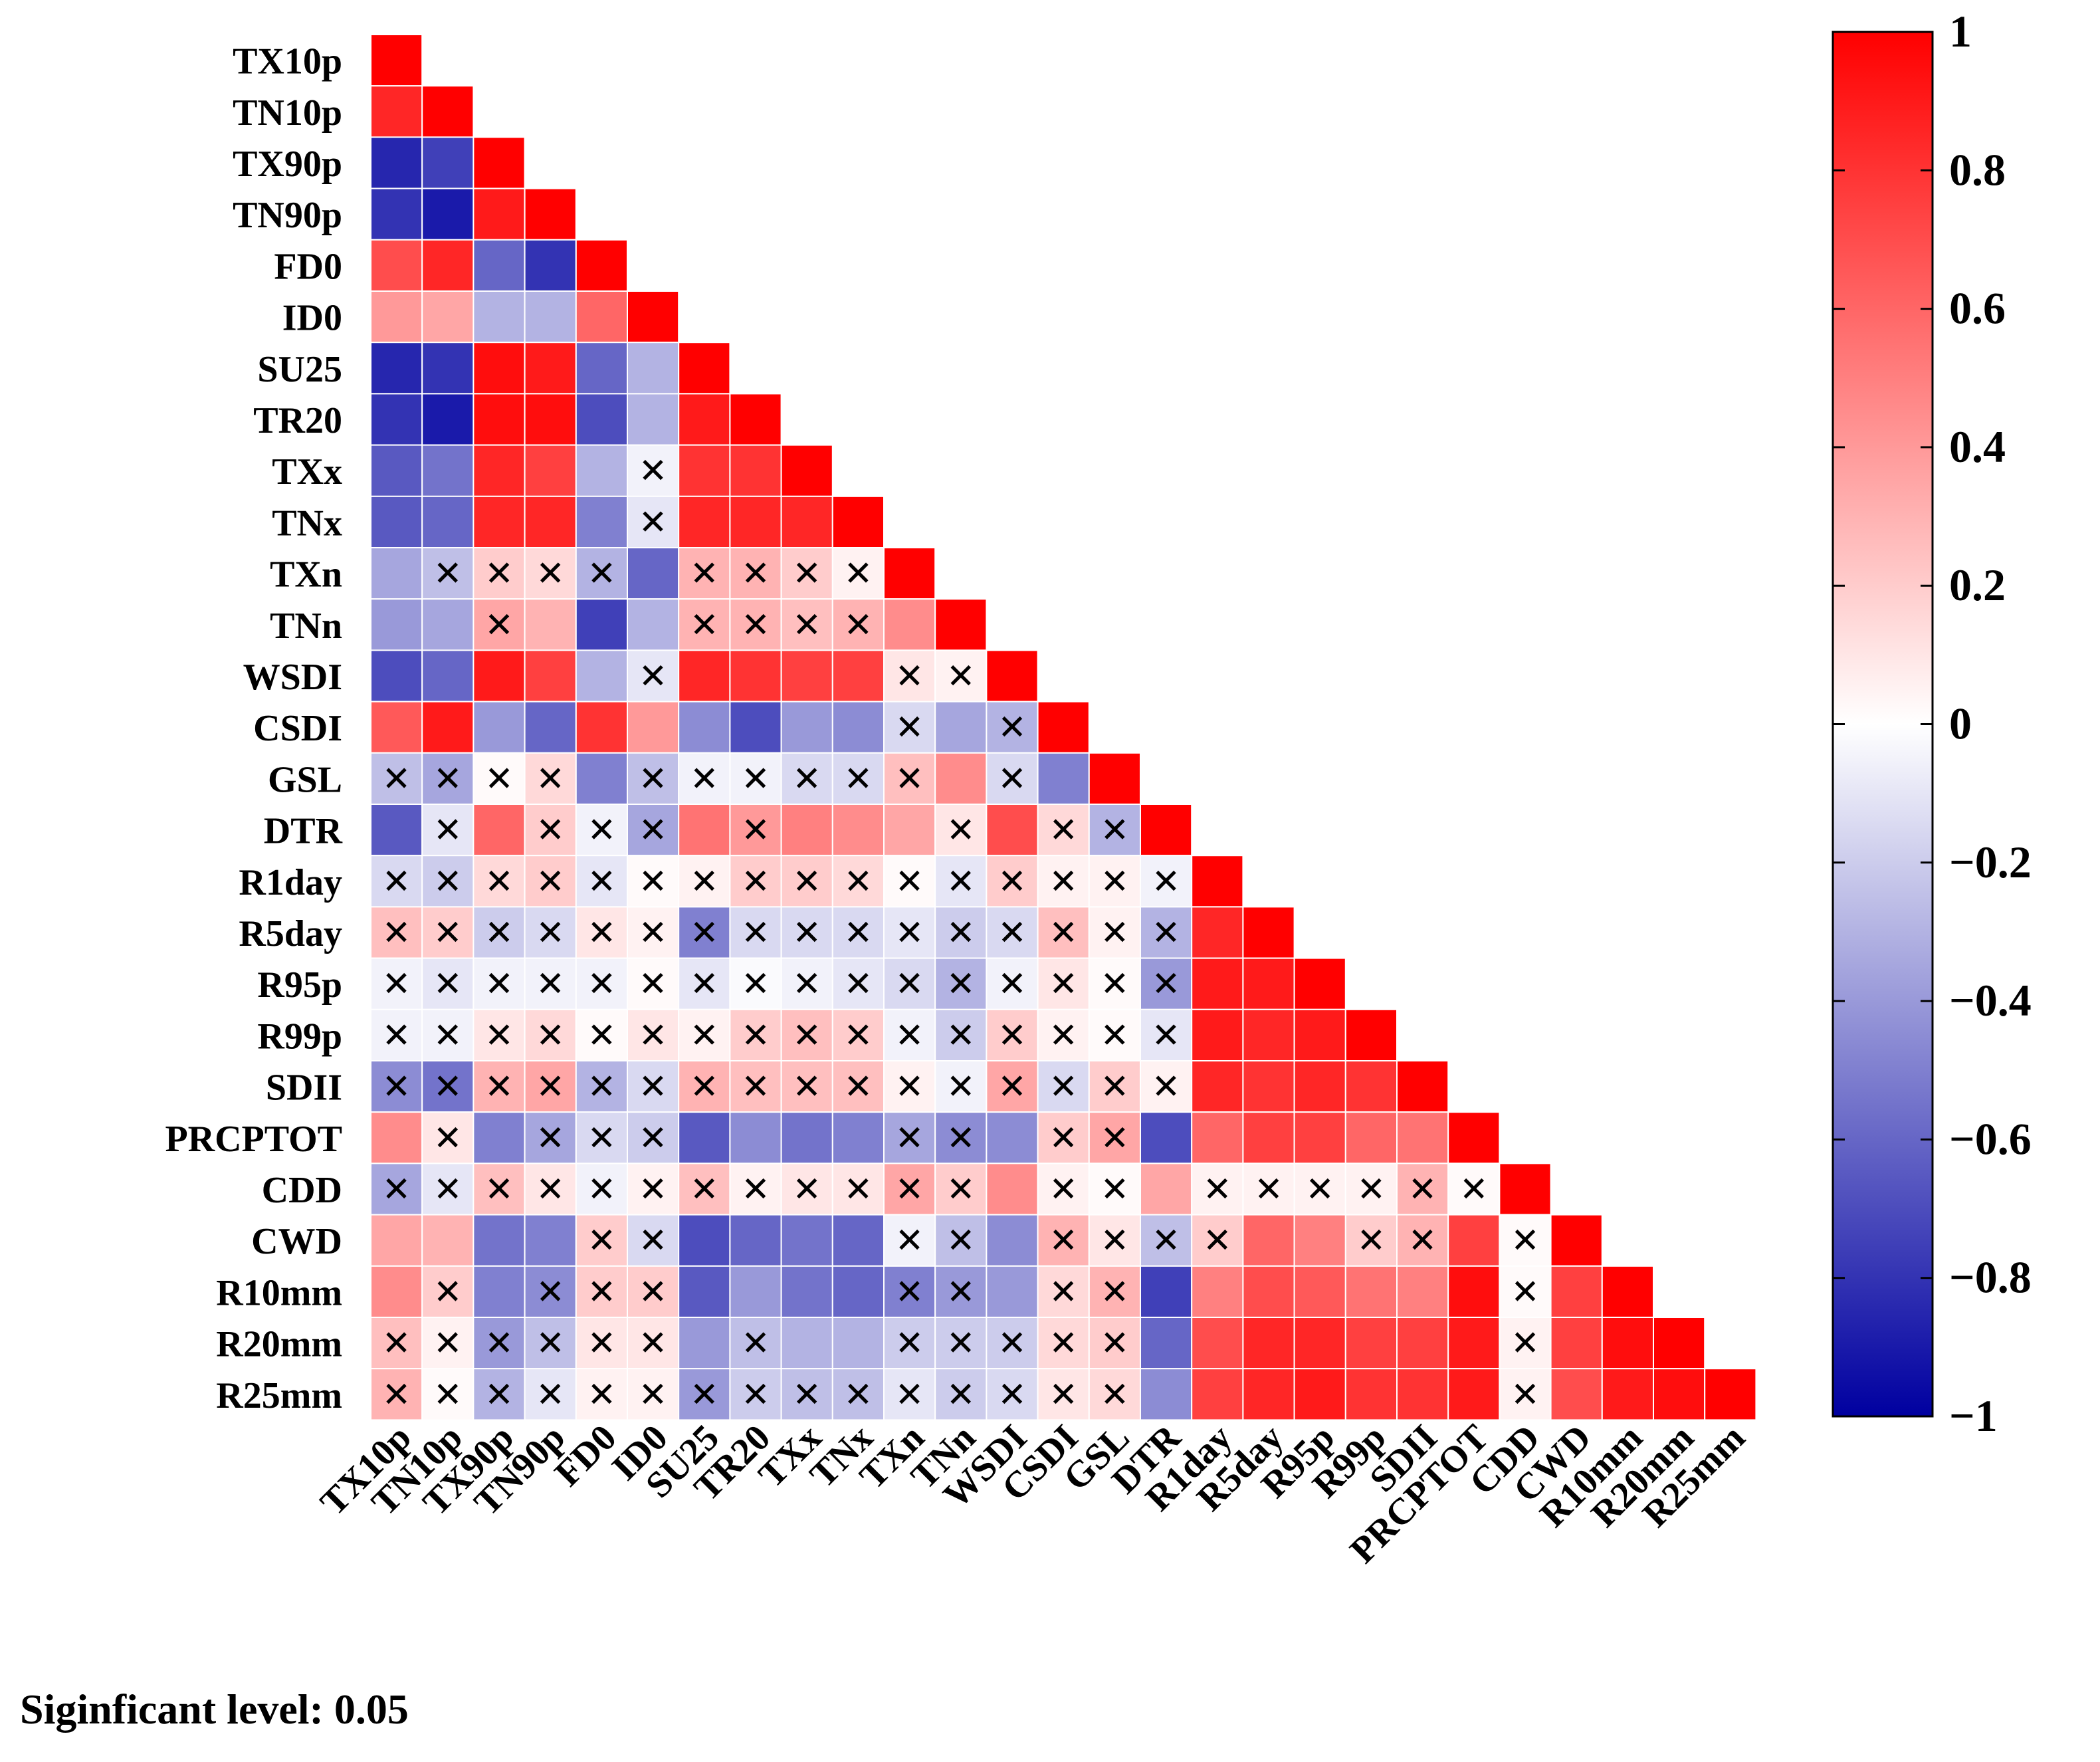 This screenshot has width=2100, height=1762. I want to click on cell-WSDI-TX90p, so click(499, 676).